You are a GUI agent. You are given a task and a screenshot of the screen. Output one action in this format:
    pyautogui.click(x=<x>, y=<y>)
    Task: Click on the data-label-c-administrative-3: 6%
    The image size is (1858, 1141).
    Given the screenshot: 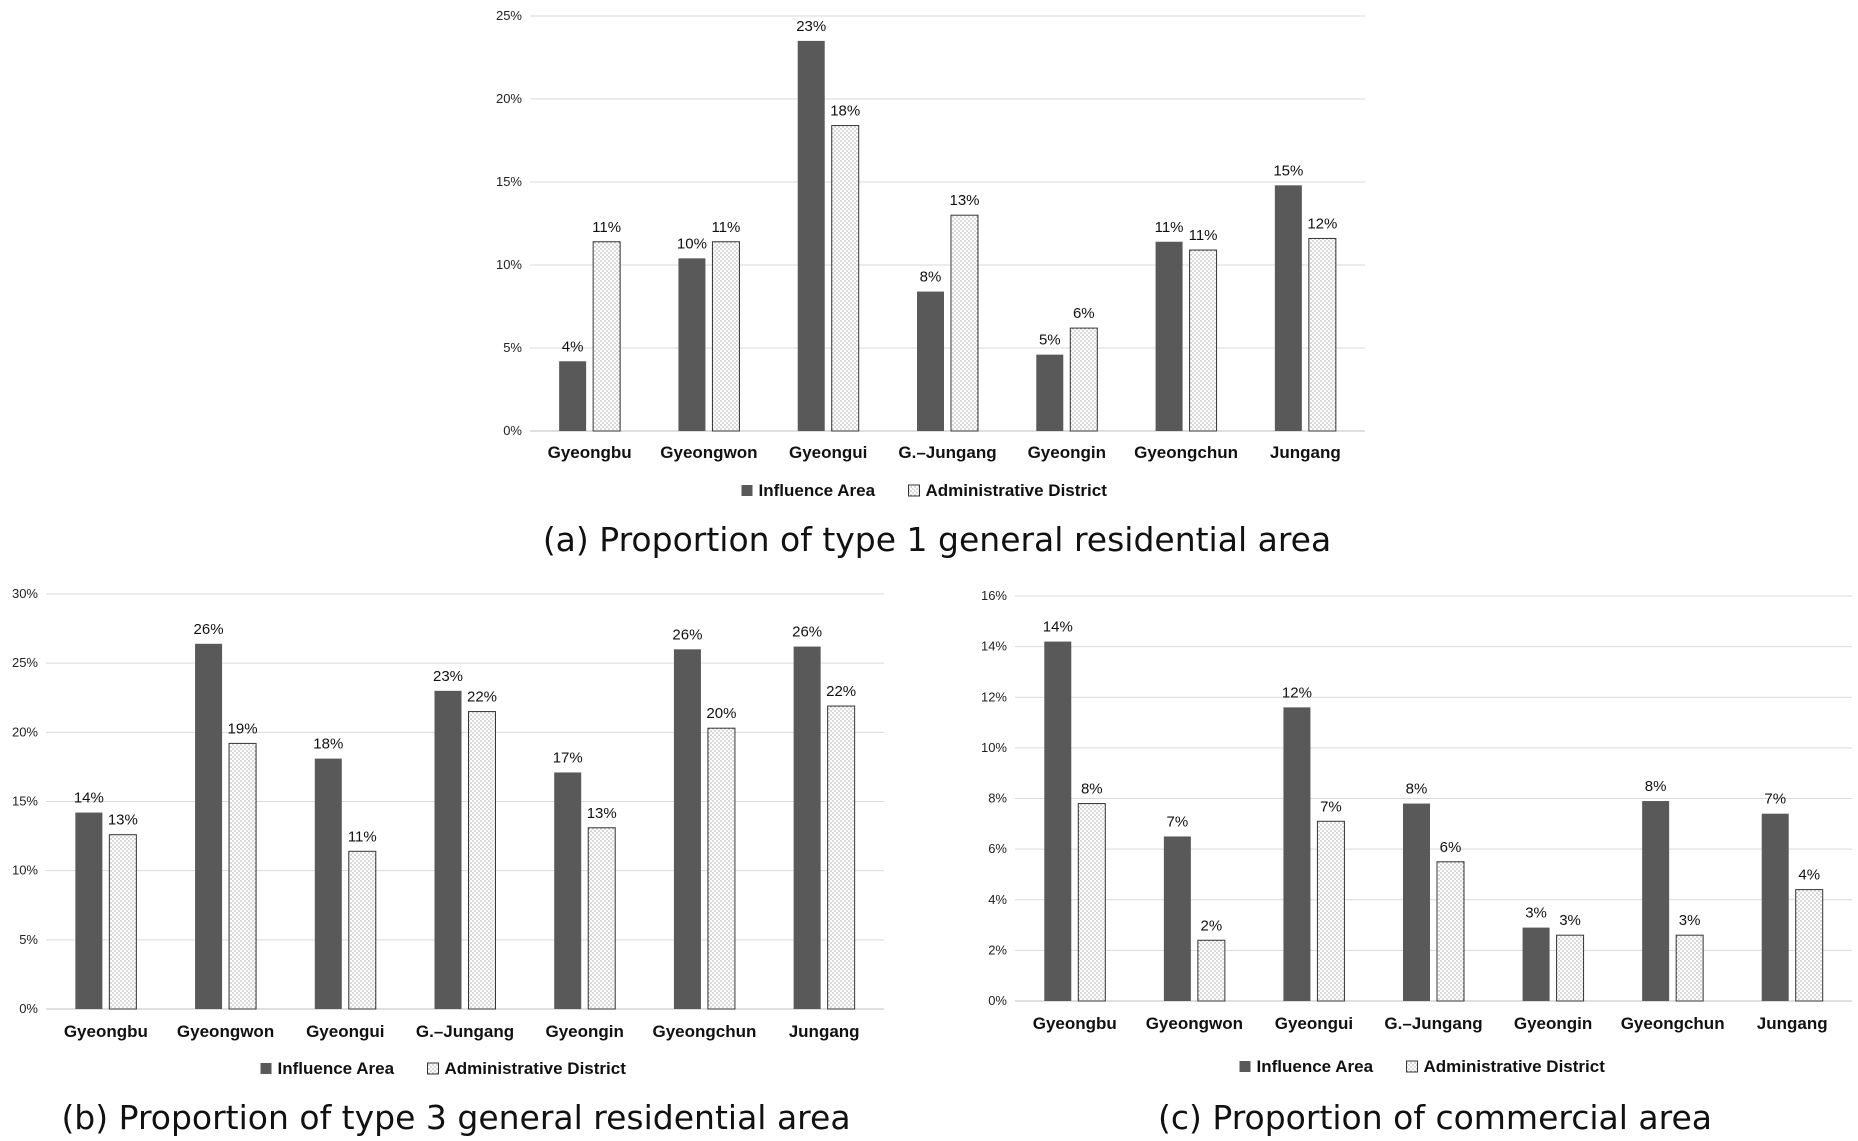 What is the action you would take?
    pyautogui.click(x=1451, y=847)
    